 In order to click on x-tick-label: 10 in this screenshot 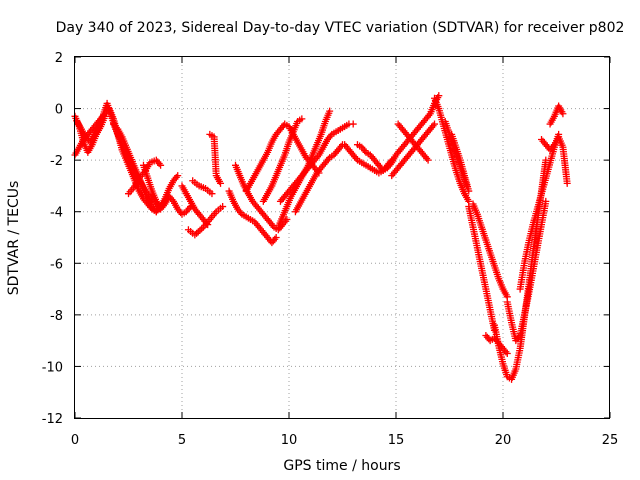, I will do `click(289, 440)`.